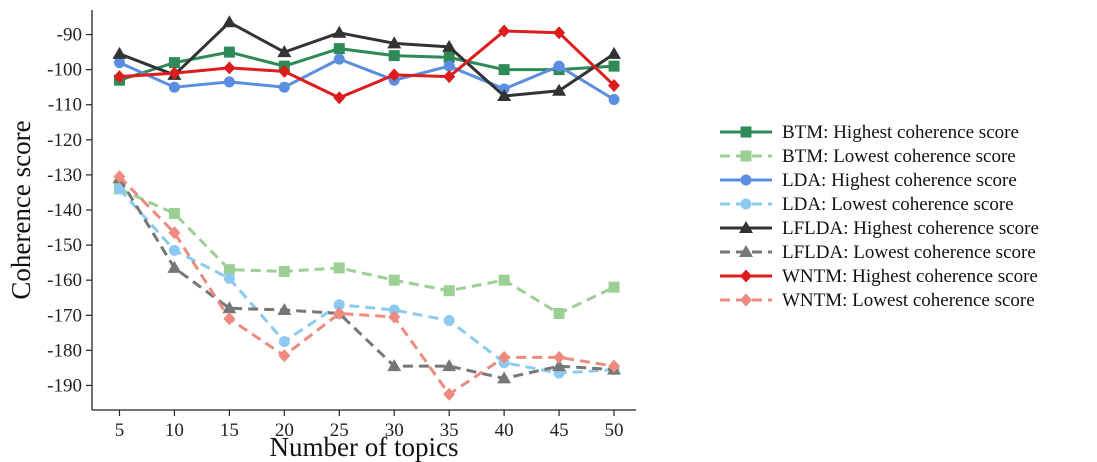 This screenshot has width=1097, height=462. I want to click on y-axis-title: Coherence score, so click(21, 209).